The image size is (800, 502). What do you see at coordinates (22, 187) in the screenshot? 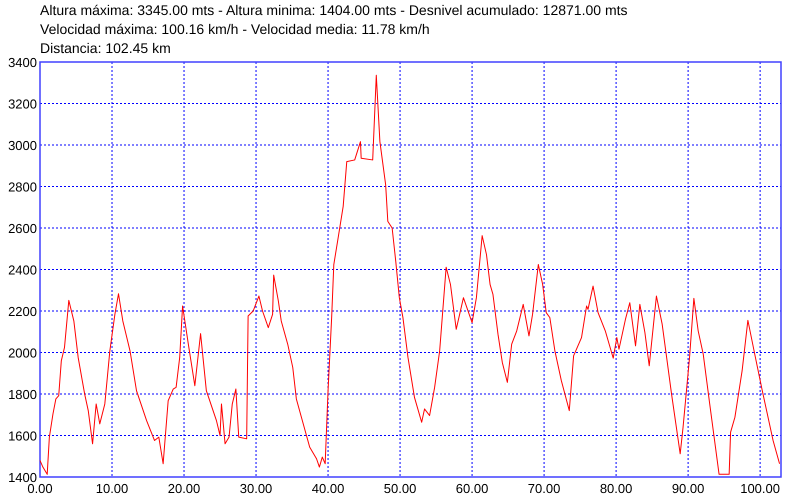
I see `y-tick-label: 2800` at bounding box center [22, 187].